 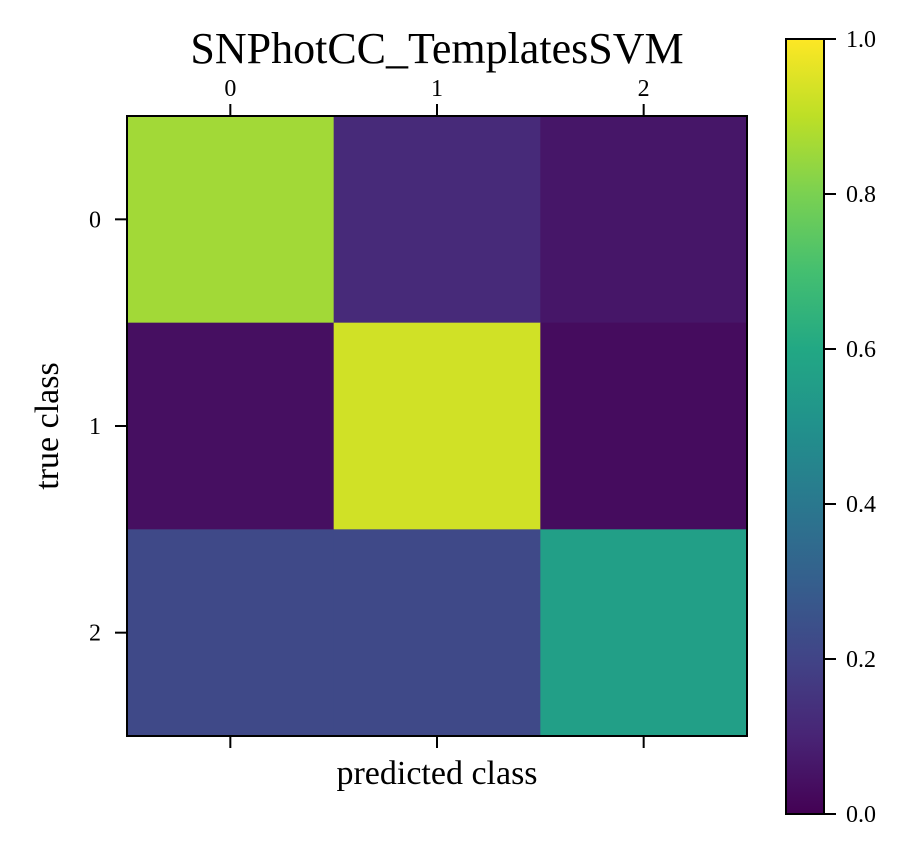 I want to click on y-tick-label-1: 1, so click(x=95, y=427).